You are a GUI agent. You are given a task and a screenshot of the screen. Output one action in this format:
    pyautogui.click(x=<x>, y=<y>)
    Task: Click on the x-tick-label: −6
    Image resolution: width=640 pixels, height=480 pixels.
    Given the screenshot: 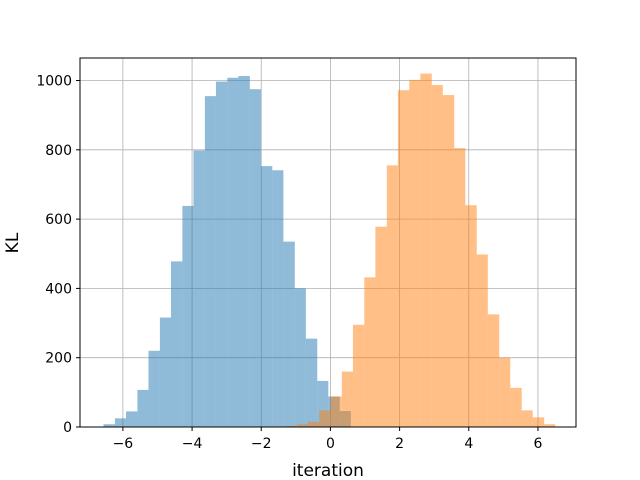 What is the action you would take?
    pyautogui.click(x=123, y=444)
    